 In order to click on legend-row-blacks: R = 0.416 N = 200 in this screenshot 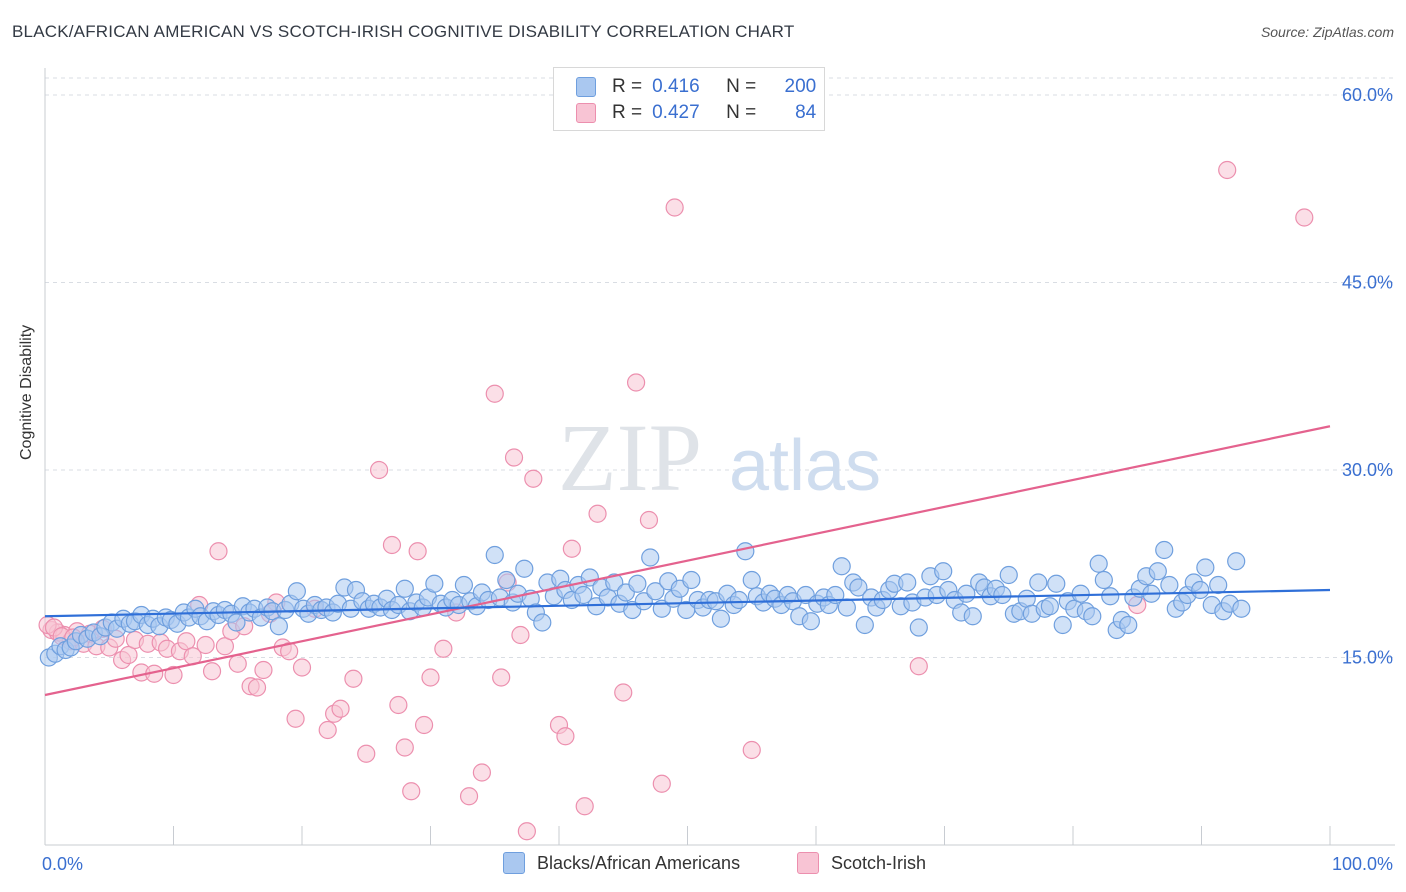, I will do `click(696, 87)`.